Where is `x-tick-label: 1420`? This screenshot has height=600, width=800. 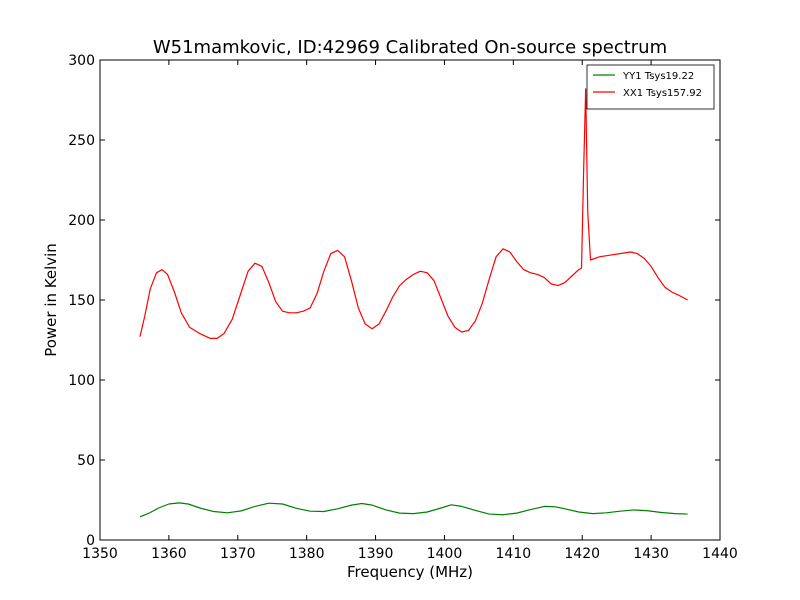 x-tick-label: 1420 is located at coordinates (582, 554).